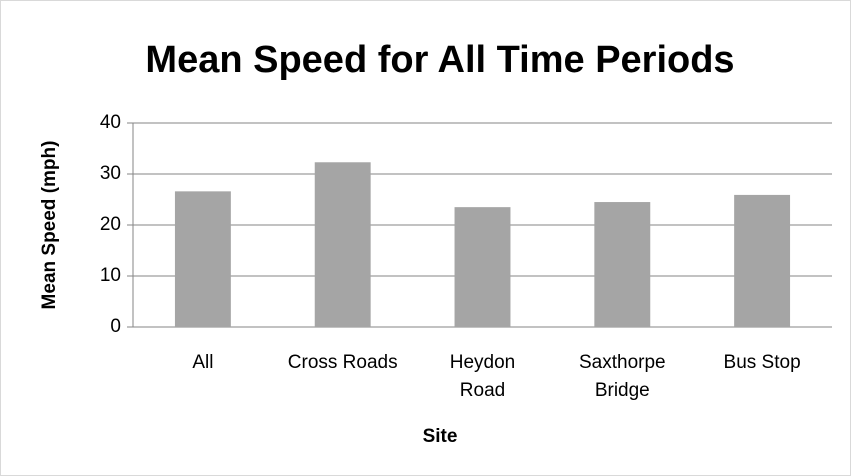  I want to click on y-tick-label: 0, so click(115, 326).